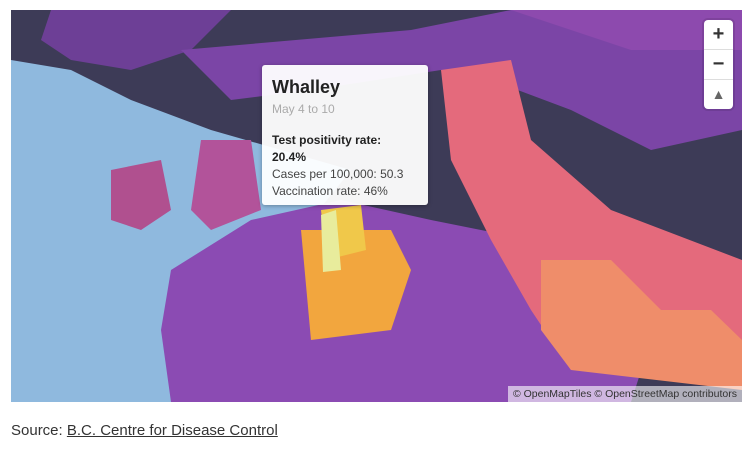 The height and width of the screenshot is (449, 748). I want to click on zoom-out: −, so click(718, 65).